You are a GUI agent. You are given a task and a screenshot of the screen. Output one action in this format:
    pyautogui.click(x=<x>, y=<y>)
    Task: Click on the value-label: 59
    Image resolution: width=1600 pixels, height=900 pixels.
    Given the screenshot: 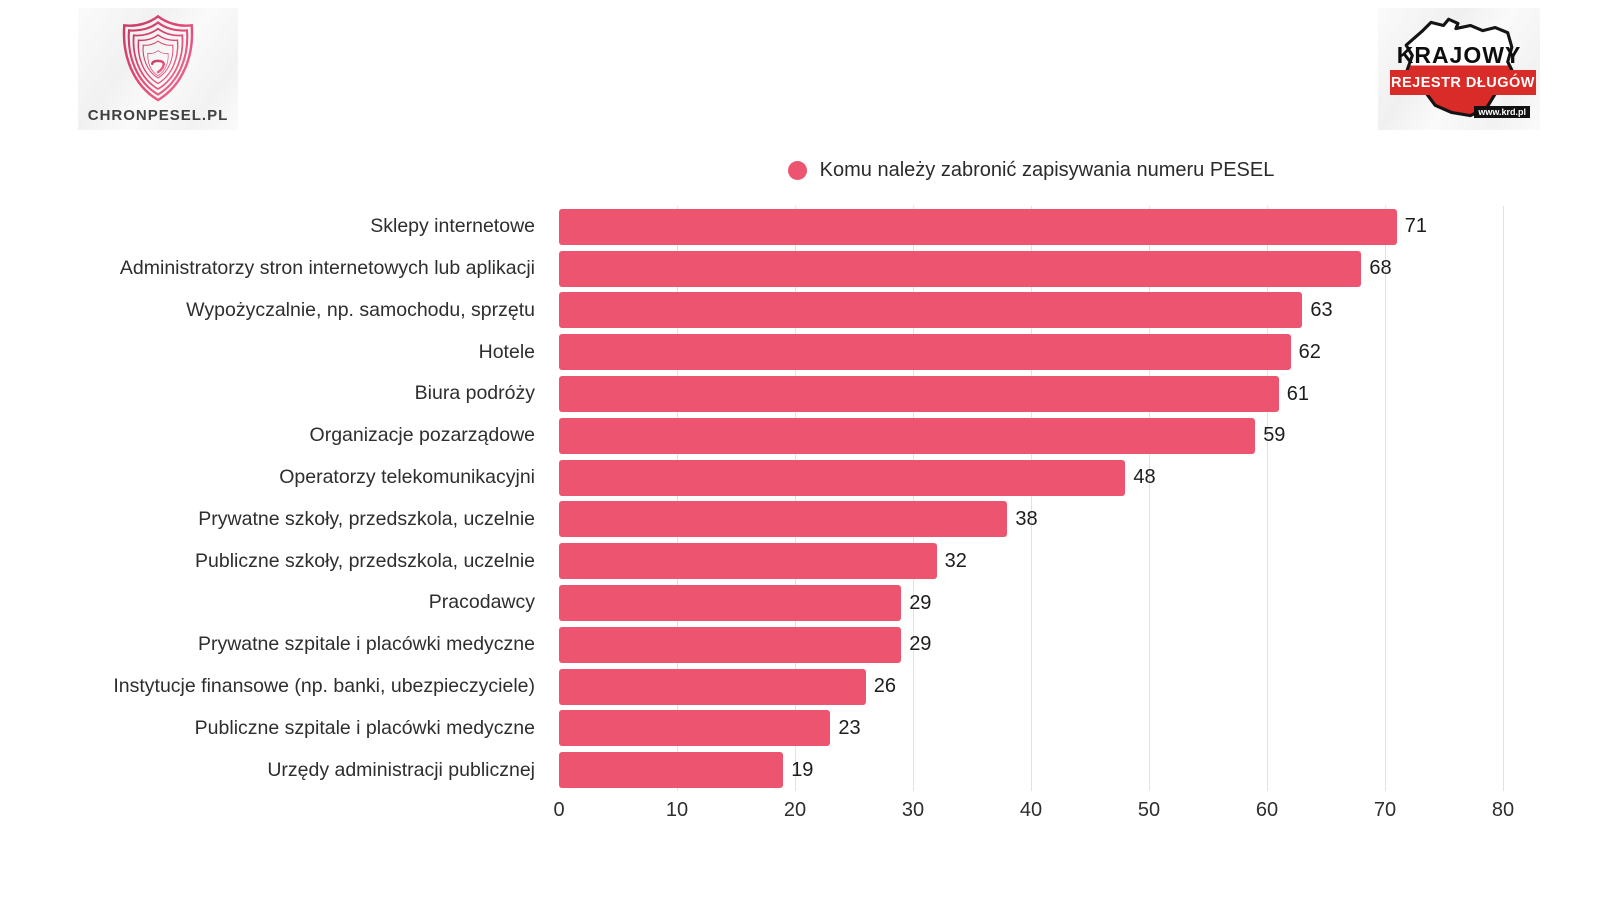 What is the action you would take?
    pyautogui.click(x=1274, y=435)
    